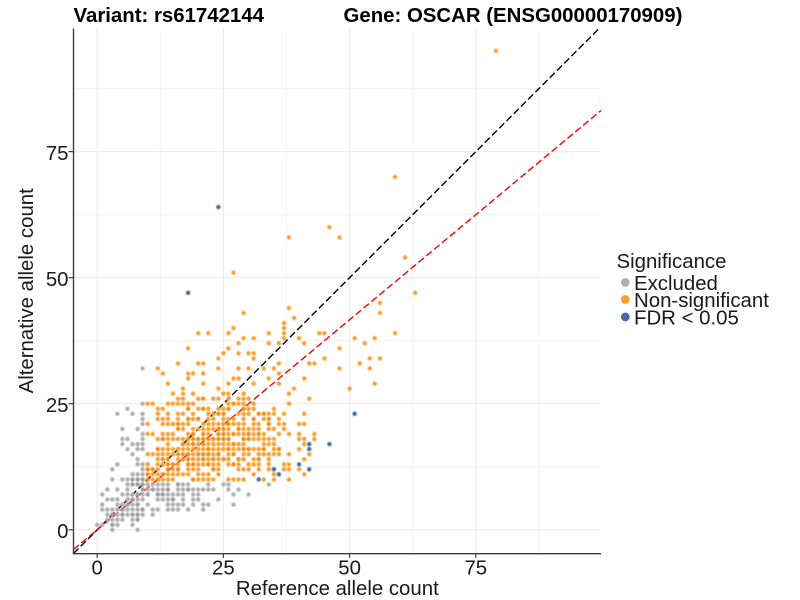 The image size is (800, 600). I want to click on svg-text: Excluded, so click(676, 284).